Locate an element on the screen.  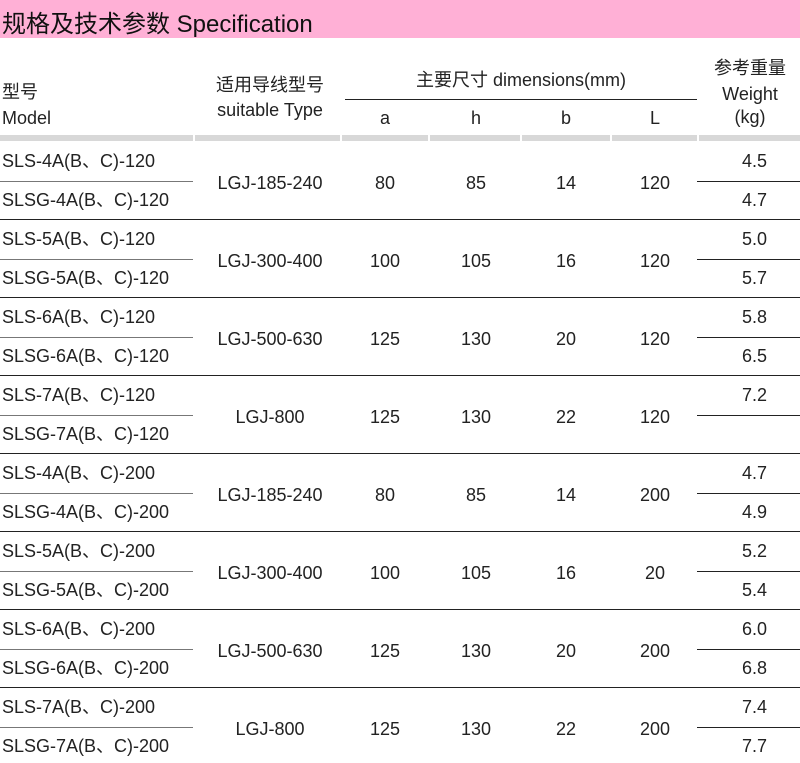
dim-a-header: a is located at coordinates (385, 118).